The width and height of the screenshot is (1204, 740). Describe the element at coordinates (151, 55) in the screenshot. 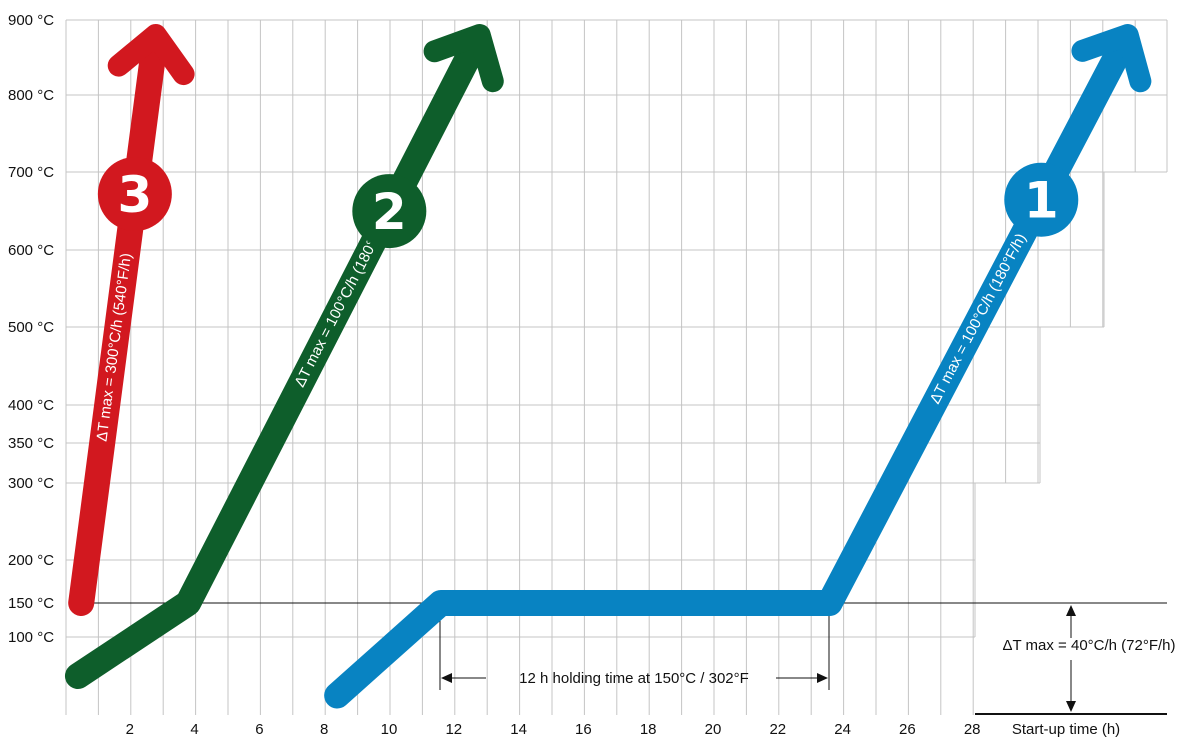

I see `series-3-arrowhead` at that location.